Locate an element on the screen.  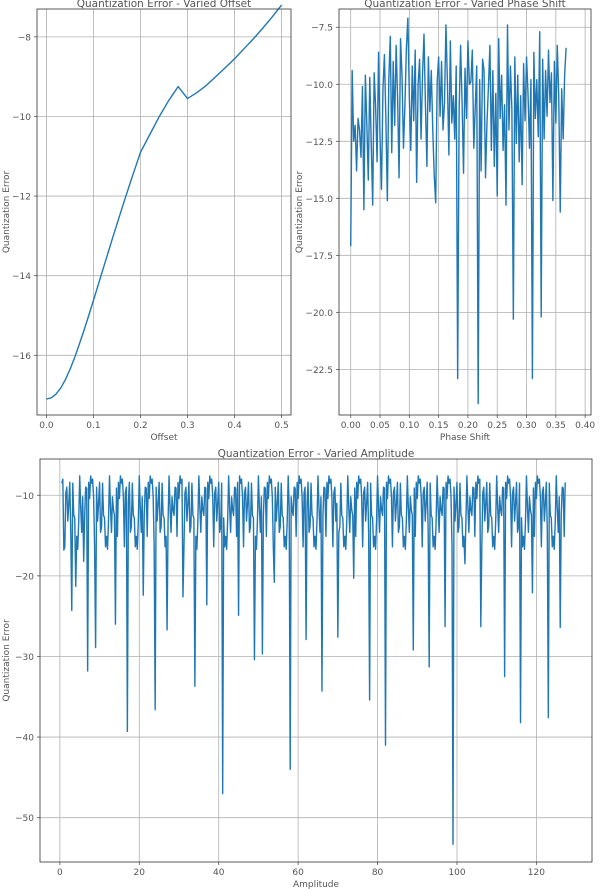
phase-shift-chart-ylabel: Quantization Error is located at coordinates (300, 212).